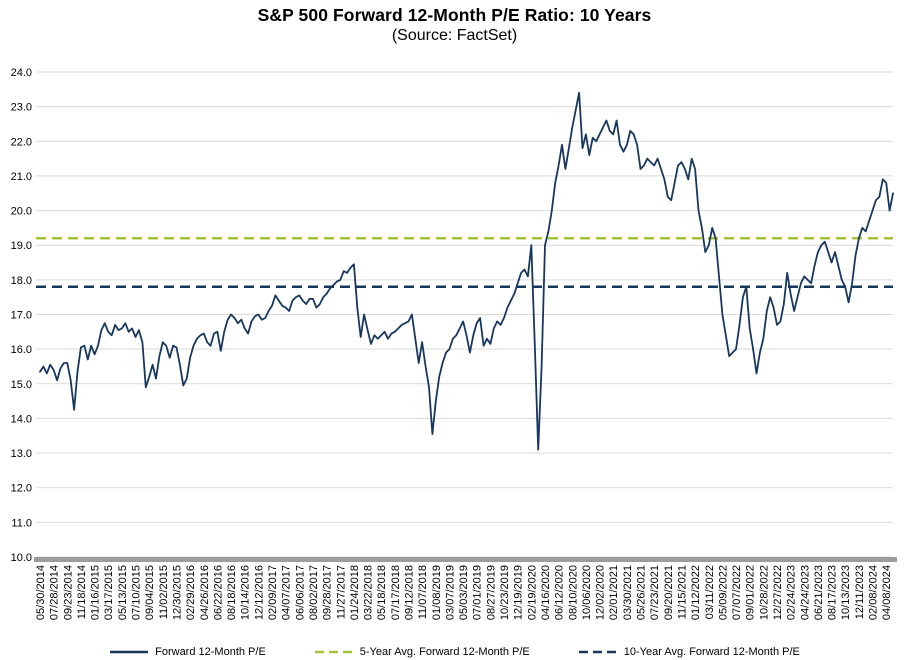 This screenshot has width=909, height=660. What do you see at coordinates (21, 246) in the screenshot?
I see `y-tick-label: 19.0` at bounding box center [21, 246].